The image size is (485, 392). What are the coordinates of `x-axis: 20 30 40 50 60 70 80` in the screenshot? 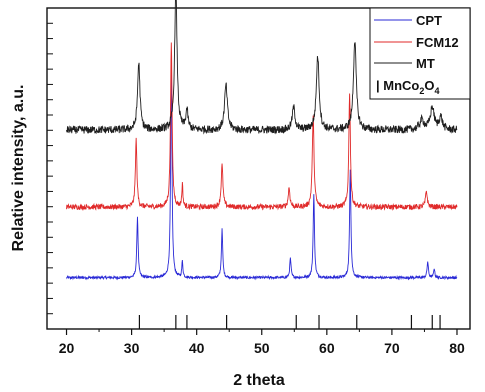 It's located at (262, 342).